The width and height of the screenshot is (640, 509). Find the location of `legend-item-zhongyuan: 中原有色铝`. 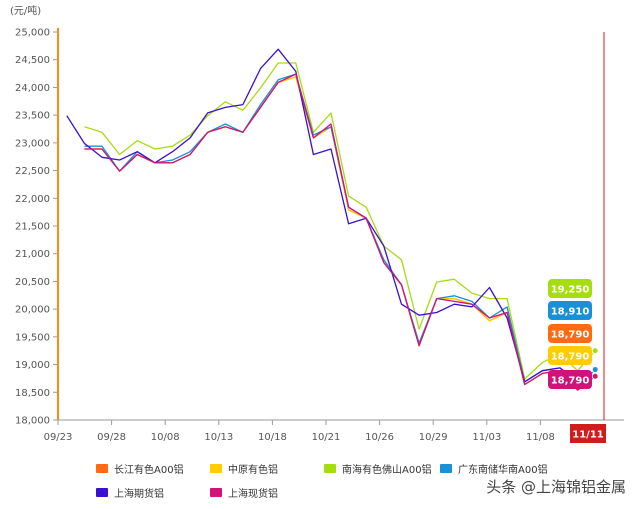

legend-item-zhongyuan: 中原有色铝 is located at coordinates (244, 468).